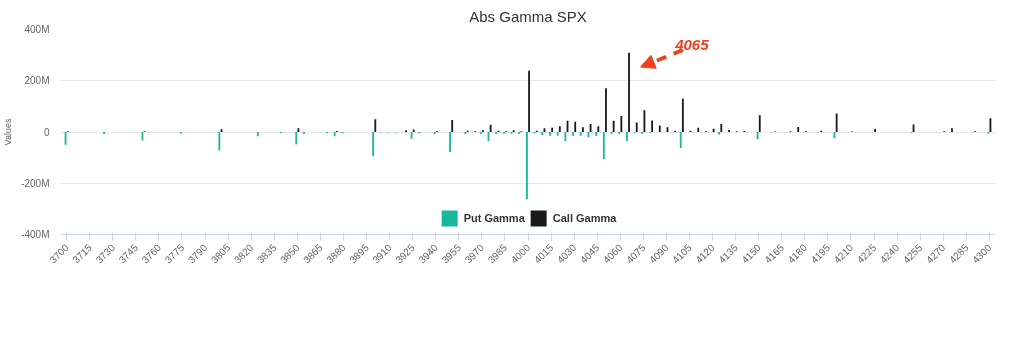 The image size is (1024, 344). Describe the element at coordinates (37, 29) in the screenshot. I see `y-tick-label: 400M` at that location.